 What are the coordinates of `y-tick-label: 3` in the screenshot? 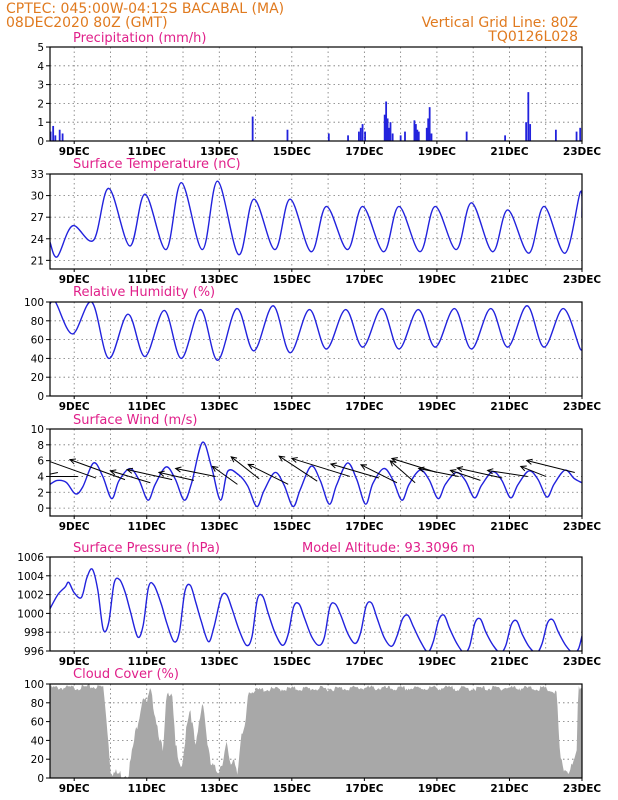 It's located at (40, 86).